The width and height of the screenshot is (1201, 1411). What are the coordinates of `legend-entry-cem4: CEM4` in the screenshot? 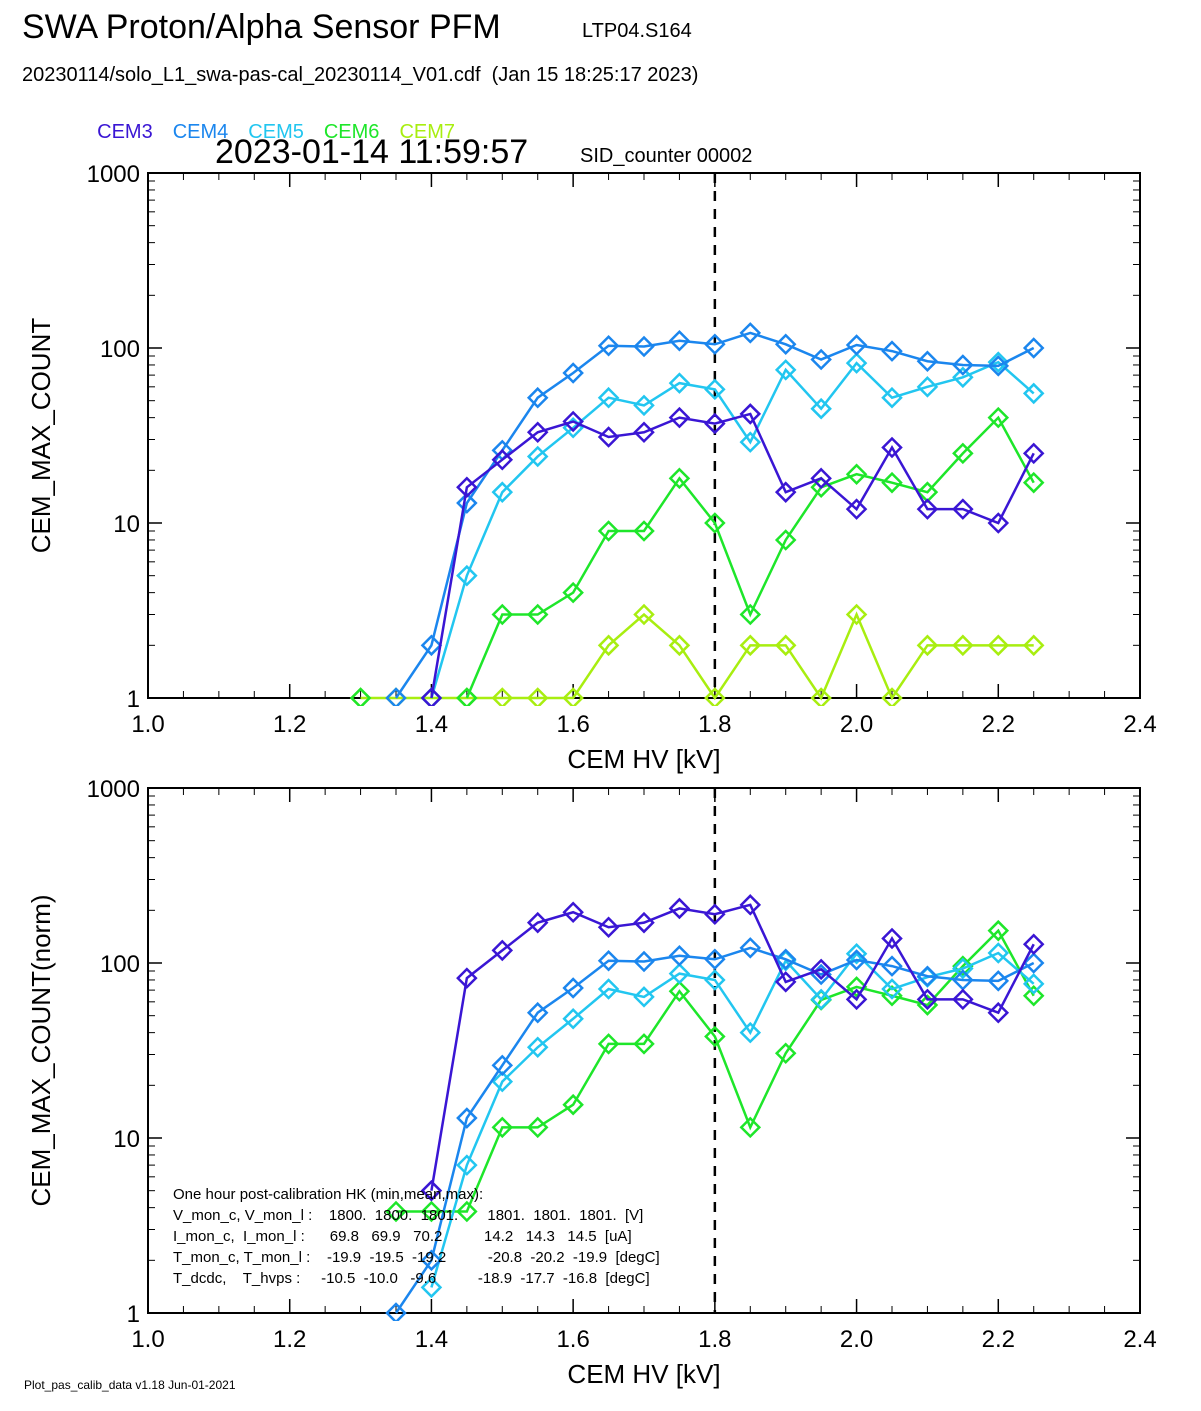 It's located at (200, 132).